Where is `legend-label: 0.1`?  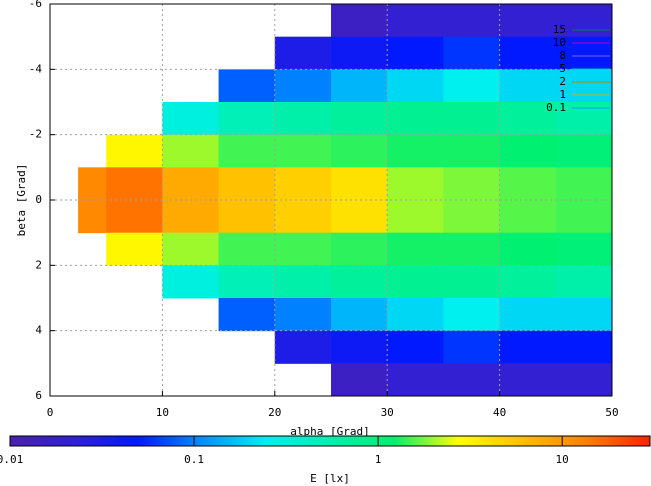 legend-label: 0.1 is located at coordinates (556, 107).